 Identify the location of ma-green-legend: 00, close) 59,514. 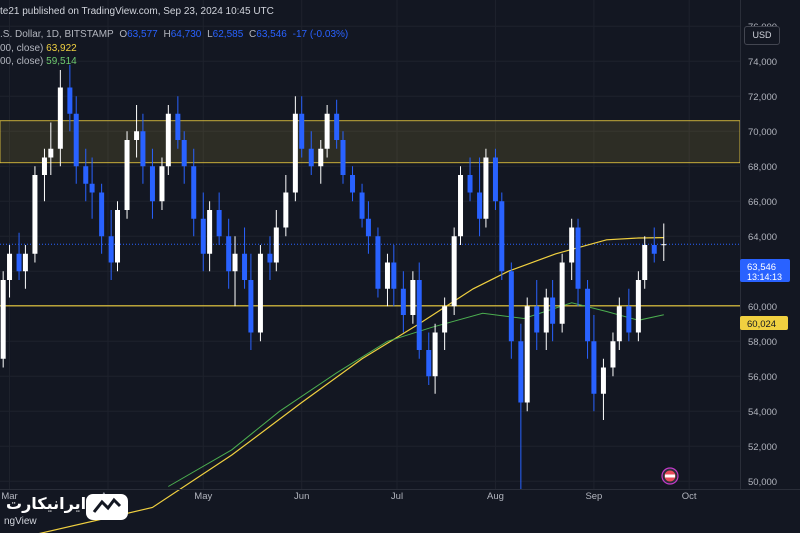
(38, 61).